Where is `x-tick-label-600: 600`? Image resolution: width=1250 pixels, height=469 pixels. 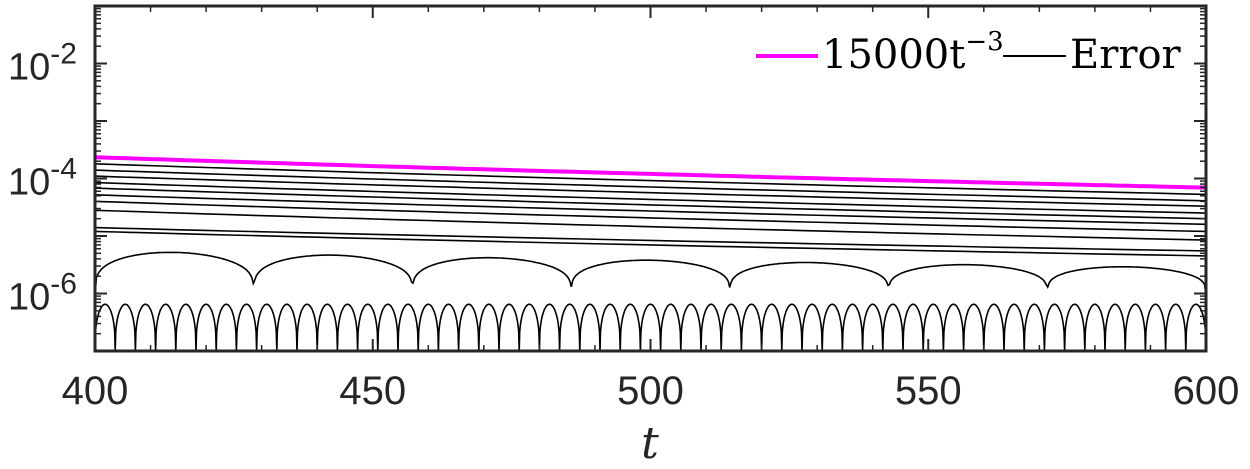
x-tick-label-600: 600 is located at coordinates (1206, 391).